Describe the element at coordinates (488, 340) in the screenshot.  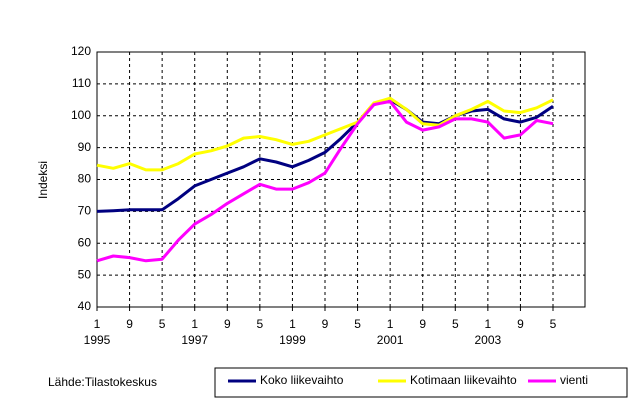
I see `x-year-label: 2003` at that location.